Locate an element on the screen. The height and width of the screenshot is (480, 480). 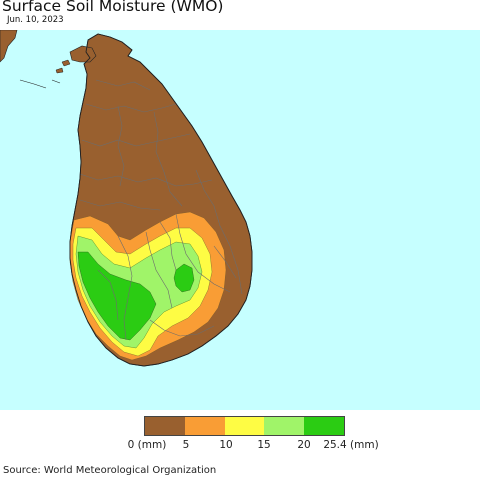
color-legend is located at coordinates (244, 426).